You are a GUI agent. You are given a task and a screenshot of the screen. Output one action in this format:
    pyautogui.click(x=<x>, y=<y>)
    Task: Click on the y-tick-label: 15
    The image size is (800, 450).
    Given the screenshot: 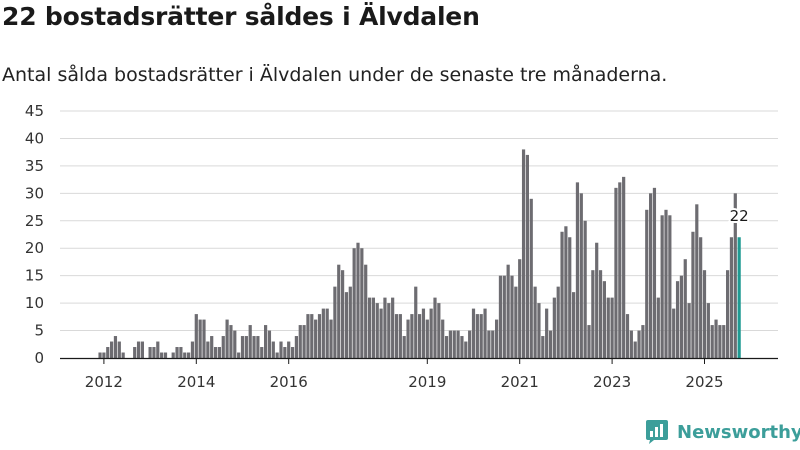 What is the action you would take?
    pyautogui.click(x=34, y=276)
    